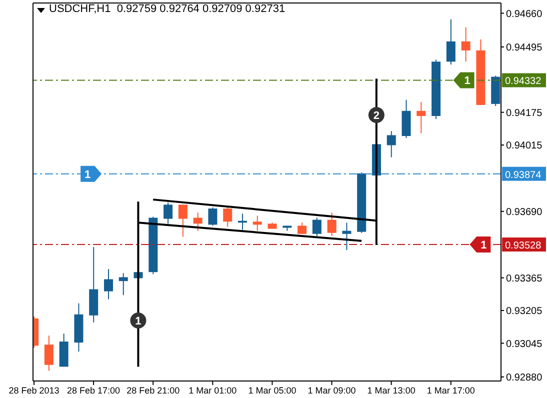 This screenshot has height=398, width=547. Describe the element at coordinates (272, 390) in the screenshot. I see `x-tick-label: 1 Mar 05:00` at that location.